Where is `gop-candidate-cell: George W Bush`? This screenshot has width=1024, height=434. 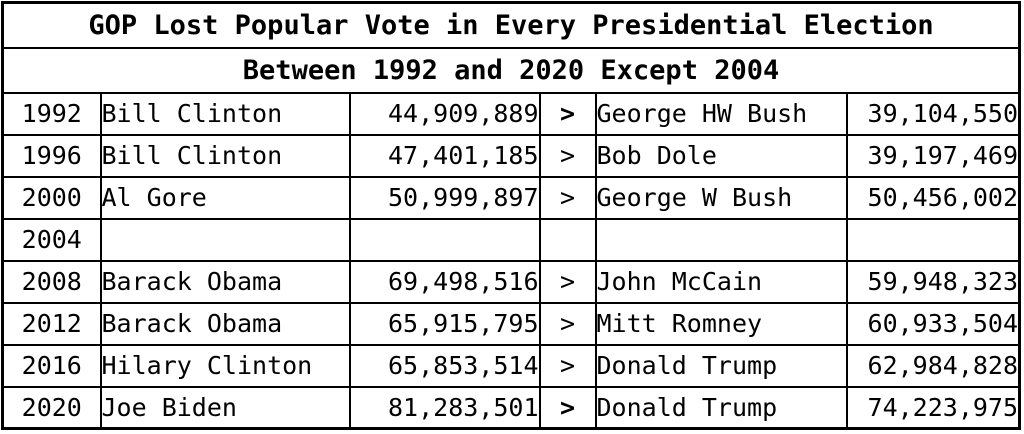
gop-candidate-cell: George W Bush is located at coordinates (721, 197).